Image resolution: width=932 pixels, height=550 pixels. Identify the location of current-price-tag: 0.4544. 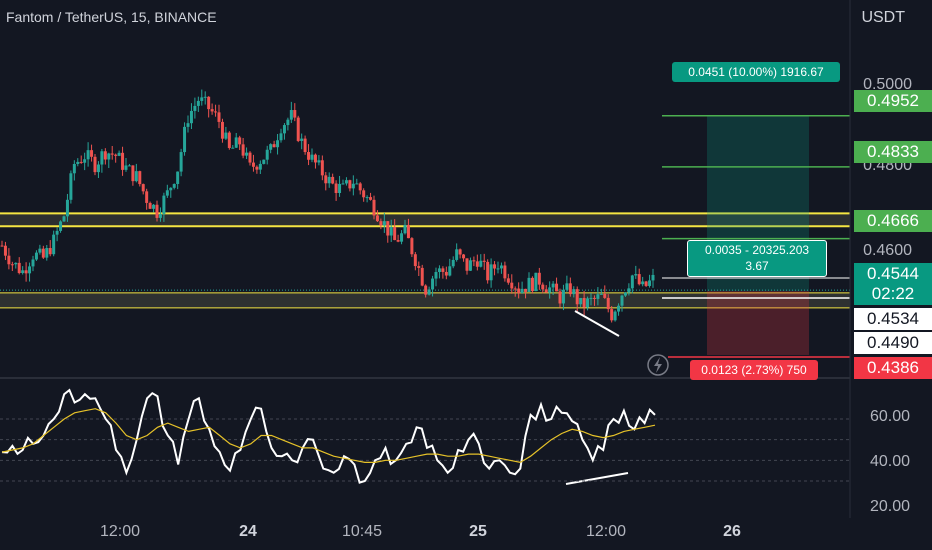
(893, 274).